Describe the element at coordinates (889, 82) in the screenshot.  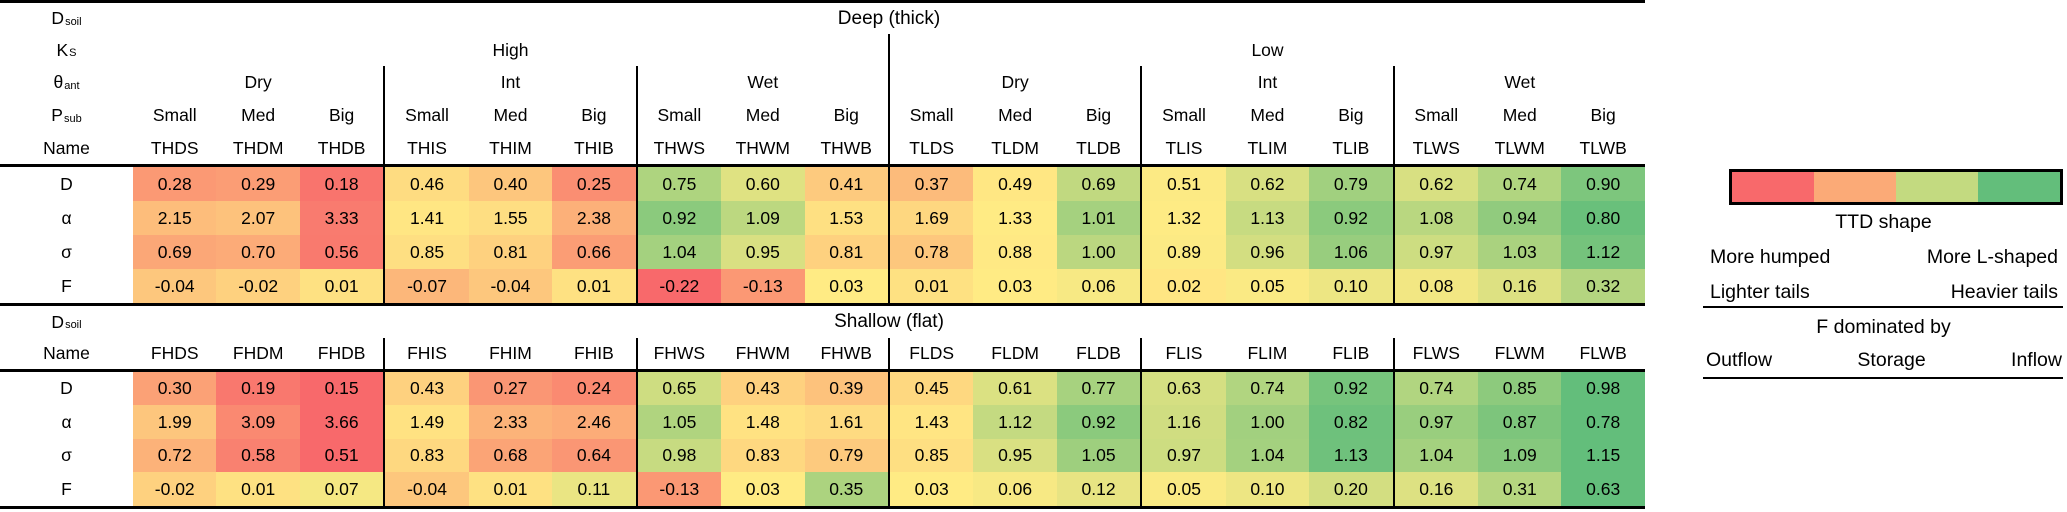
I see `theta-groups: Dry Int Wet Dry Int Wet` at that location.